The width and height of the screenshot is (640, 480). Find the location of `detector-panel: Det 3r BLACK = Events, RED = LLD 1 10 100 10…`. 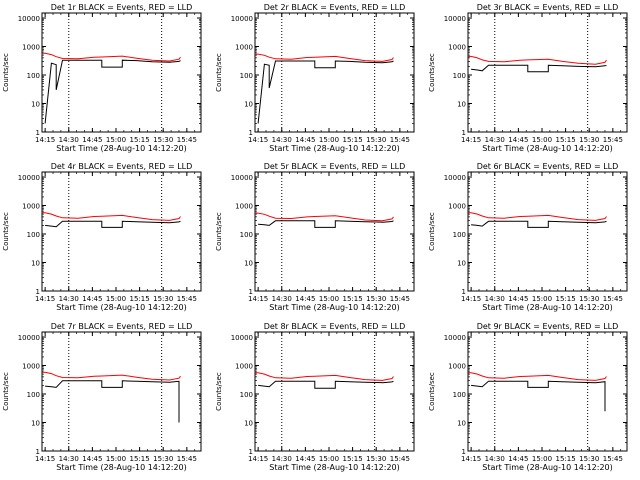

detector-panel: Det 3r BLACK = Events, RED = LLD 1 10 100 10… is located at coordinates (528, 78).